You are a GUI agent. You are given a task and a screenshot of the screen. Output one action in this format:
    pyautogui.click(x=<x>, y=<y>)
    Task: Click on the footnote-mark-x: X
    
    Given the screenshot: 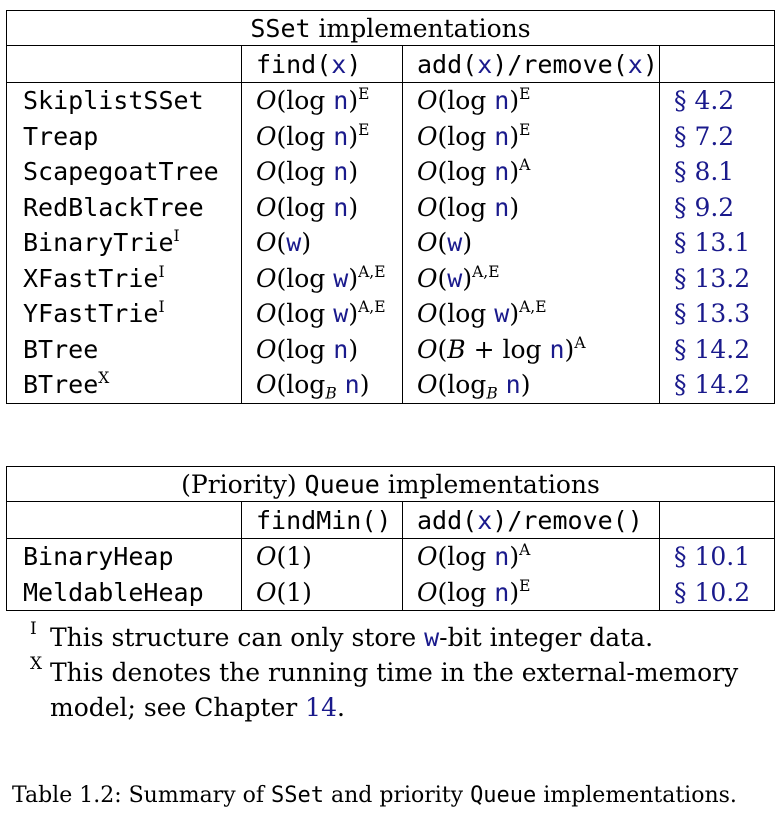 What is the action you would take?
    pyautogui.click(x=36, y=664)
    